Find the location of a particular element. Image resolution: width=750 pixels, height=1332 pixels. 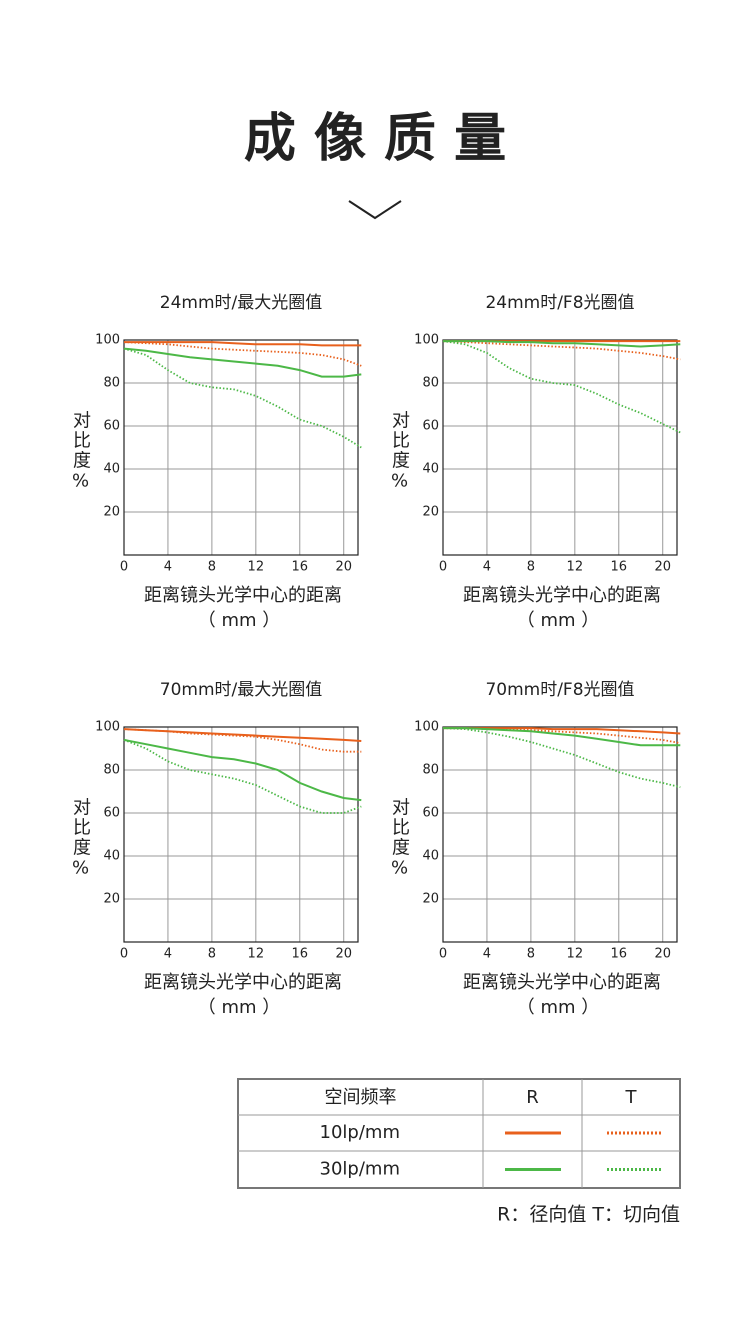

page-title: 成 像 质 量 is located at coordinates (375, 139).